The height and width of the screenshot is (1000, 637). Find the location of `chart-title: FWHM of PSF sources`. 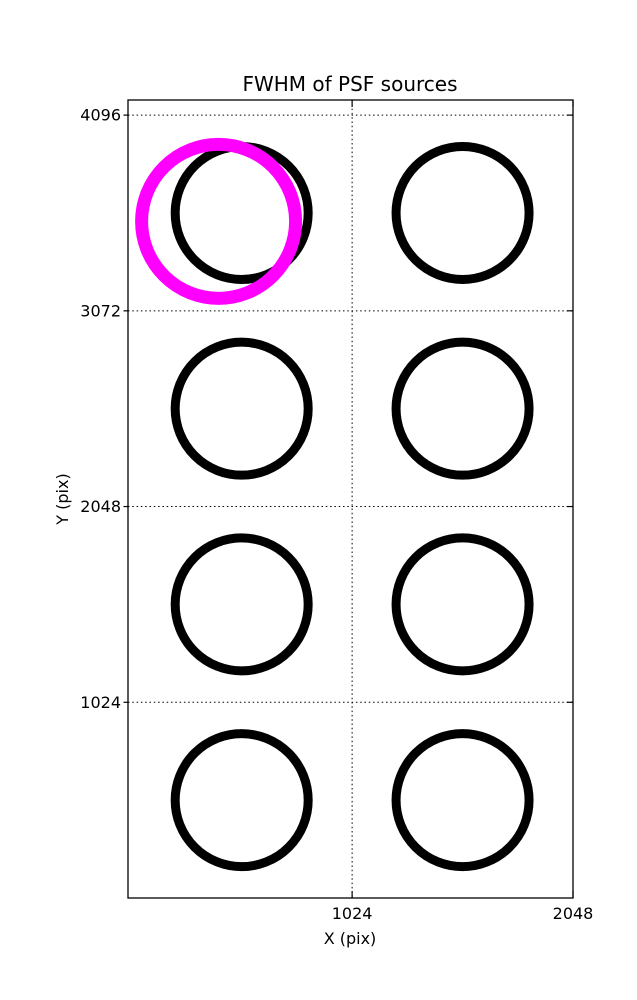

chart-title: FWHM of PSF sources is located at coordinates (349, 84).